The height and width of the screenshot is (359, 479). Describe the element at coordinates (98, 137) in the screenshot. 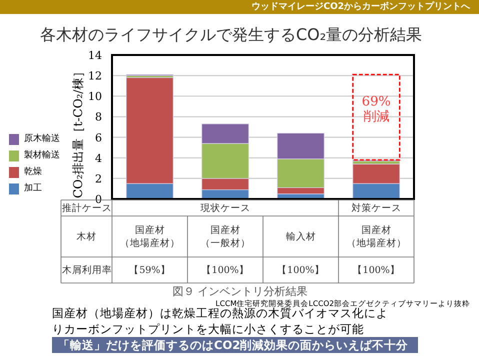

I see `y-tick-label: 6` at that location.